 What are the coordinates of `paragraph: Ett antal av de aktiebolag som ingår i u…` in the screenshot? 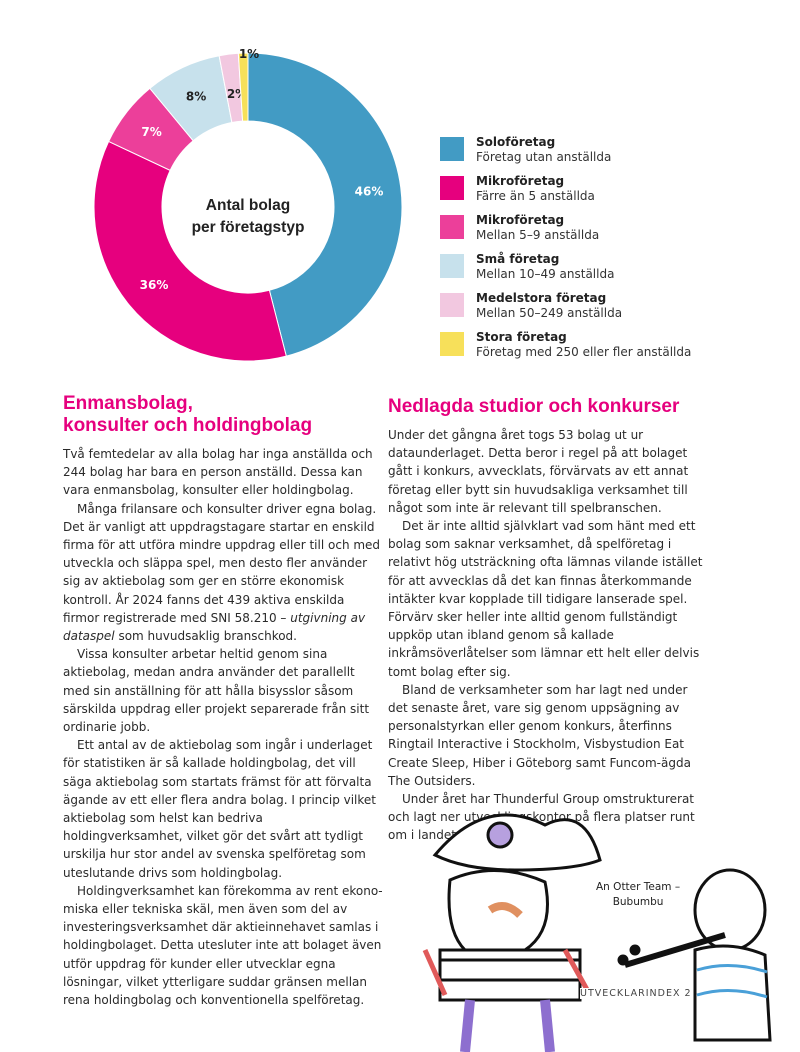 It's located at (220, 809).